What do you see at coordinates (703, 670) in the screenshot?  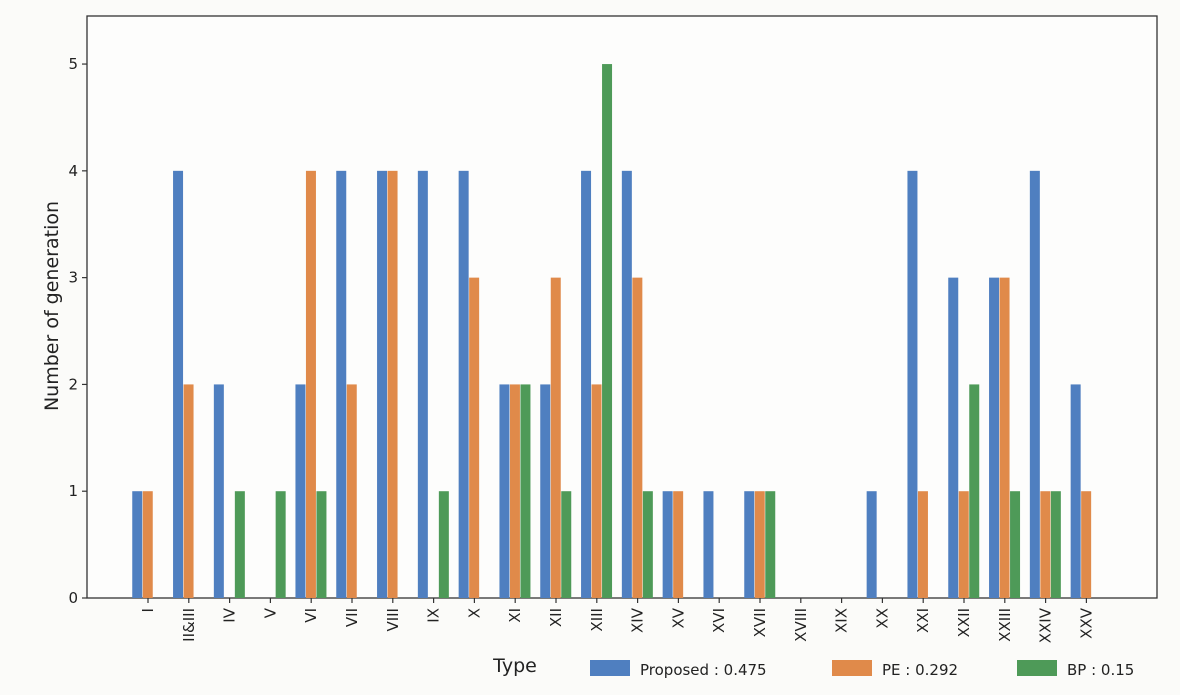 I see `legend-label: Proposed : 0.475` at bounding box center [703, 670].